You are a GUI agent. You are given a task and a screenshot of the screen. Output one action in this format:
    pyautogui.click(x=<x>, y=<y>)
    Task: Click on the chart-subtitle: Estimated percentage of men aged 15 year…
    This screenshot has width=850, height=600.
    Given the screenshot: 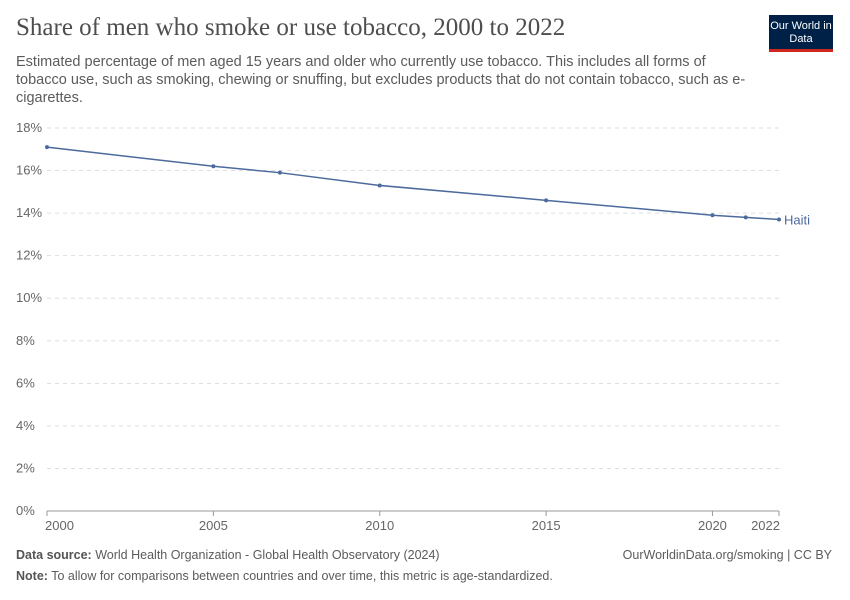 What is the action you would take?
    pyautogui.click(x=381, y=80)
    